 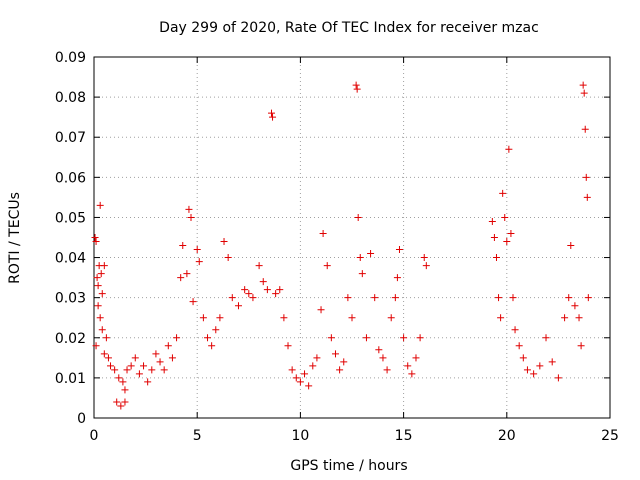 What do you see at coordinates (81, 419) in the screenshot?
I see `y-tick-label: 0` at bounding box center [81, 419].